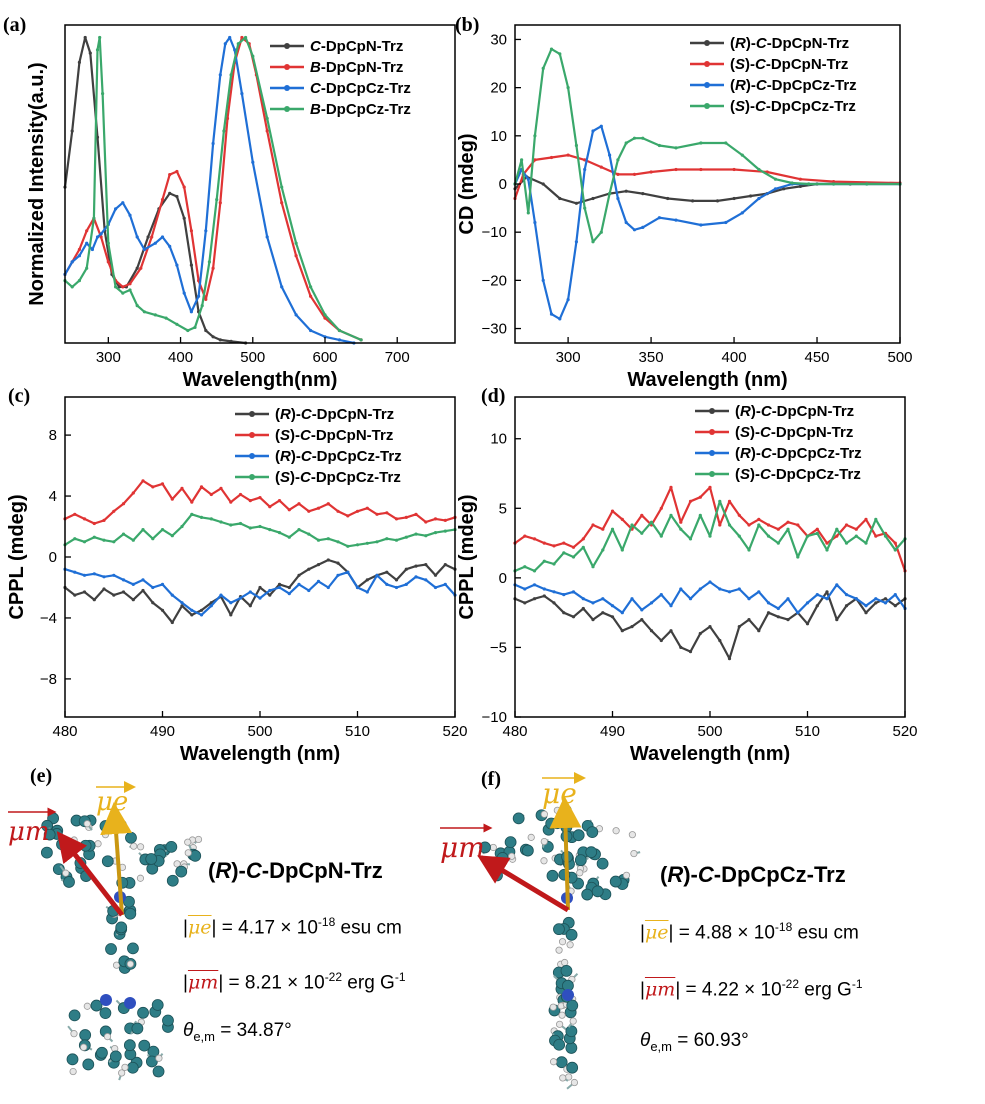  What do you see at coordinates (162, 731) in the screenshot?
I see `x-tick-label: 490` at bounding box center [162, 731].